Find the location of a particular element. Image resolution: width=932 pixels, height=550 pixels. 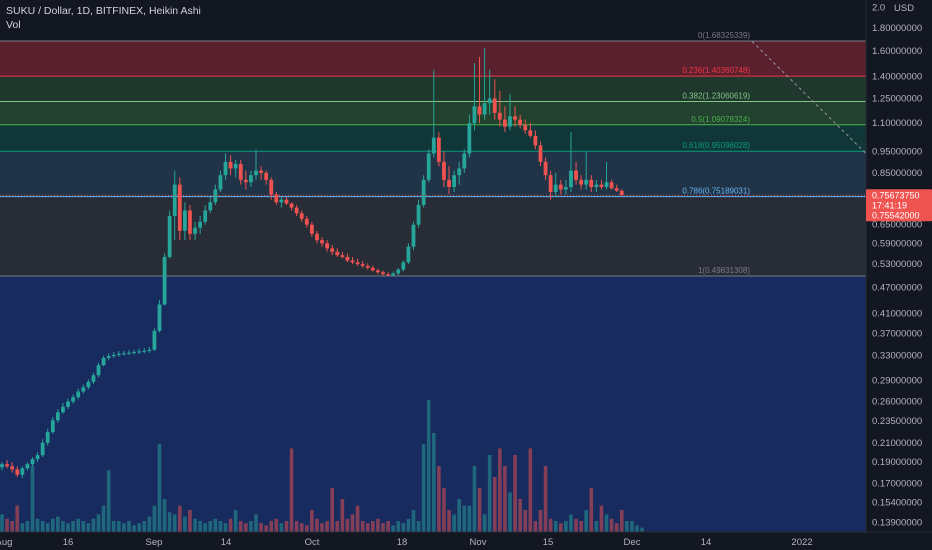

price-tick-label: 0.33000000 is located at coordinates (897, 356).